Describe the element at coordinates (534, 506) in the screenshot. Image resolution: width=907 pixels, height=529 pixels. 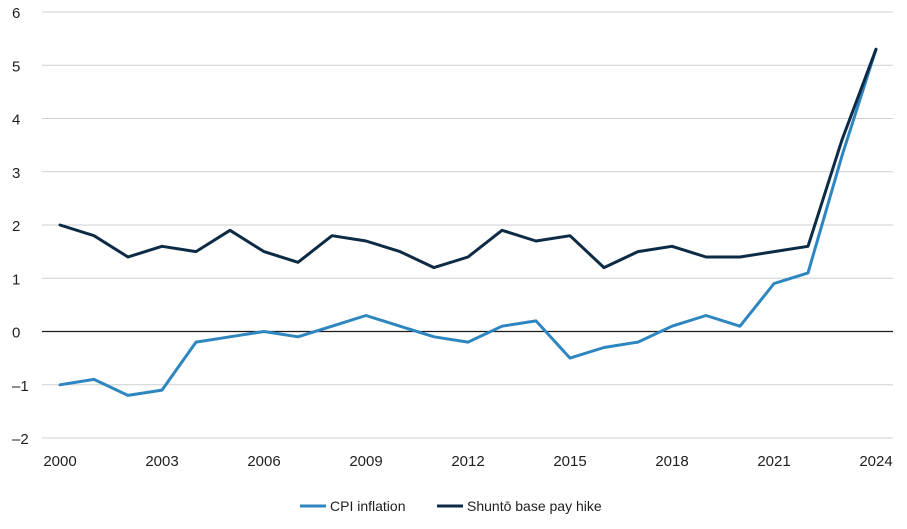
I see `legend-label-shunto-base-pay-hike: Shuntō base pay hike` at that location.